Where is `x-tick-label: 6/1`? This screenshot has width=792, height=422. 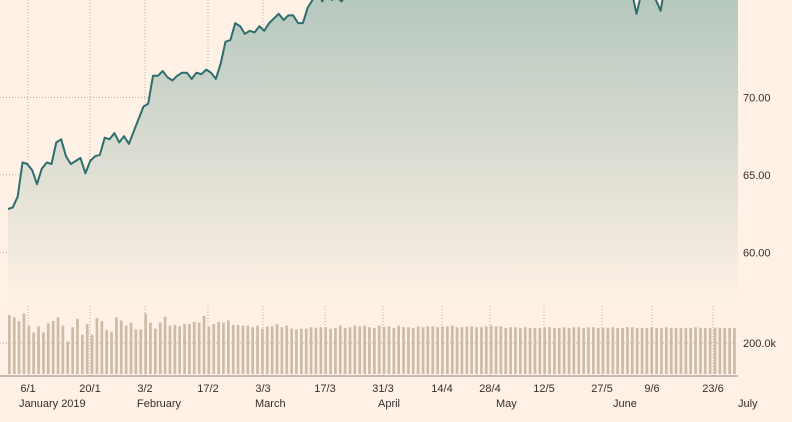
x-tick-label: 6/1 is located at coordinates (27, 389).